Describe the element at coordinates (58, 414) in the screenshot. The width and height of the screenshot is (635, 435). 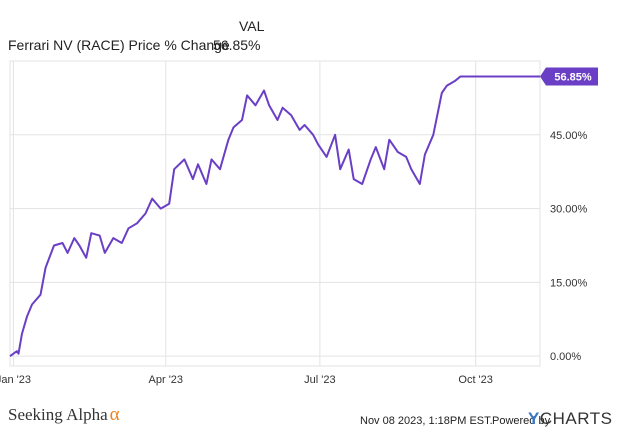
I see `brand-name: Seeking Alpha` at that location.